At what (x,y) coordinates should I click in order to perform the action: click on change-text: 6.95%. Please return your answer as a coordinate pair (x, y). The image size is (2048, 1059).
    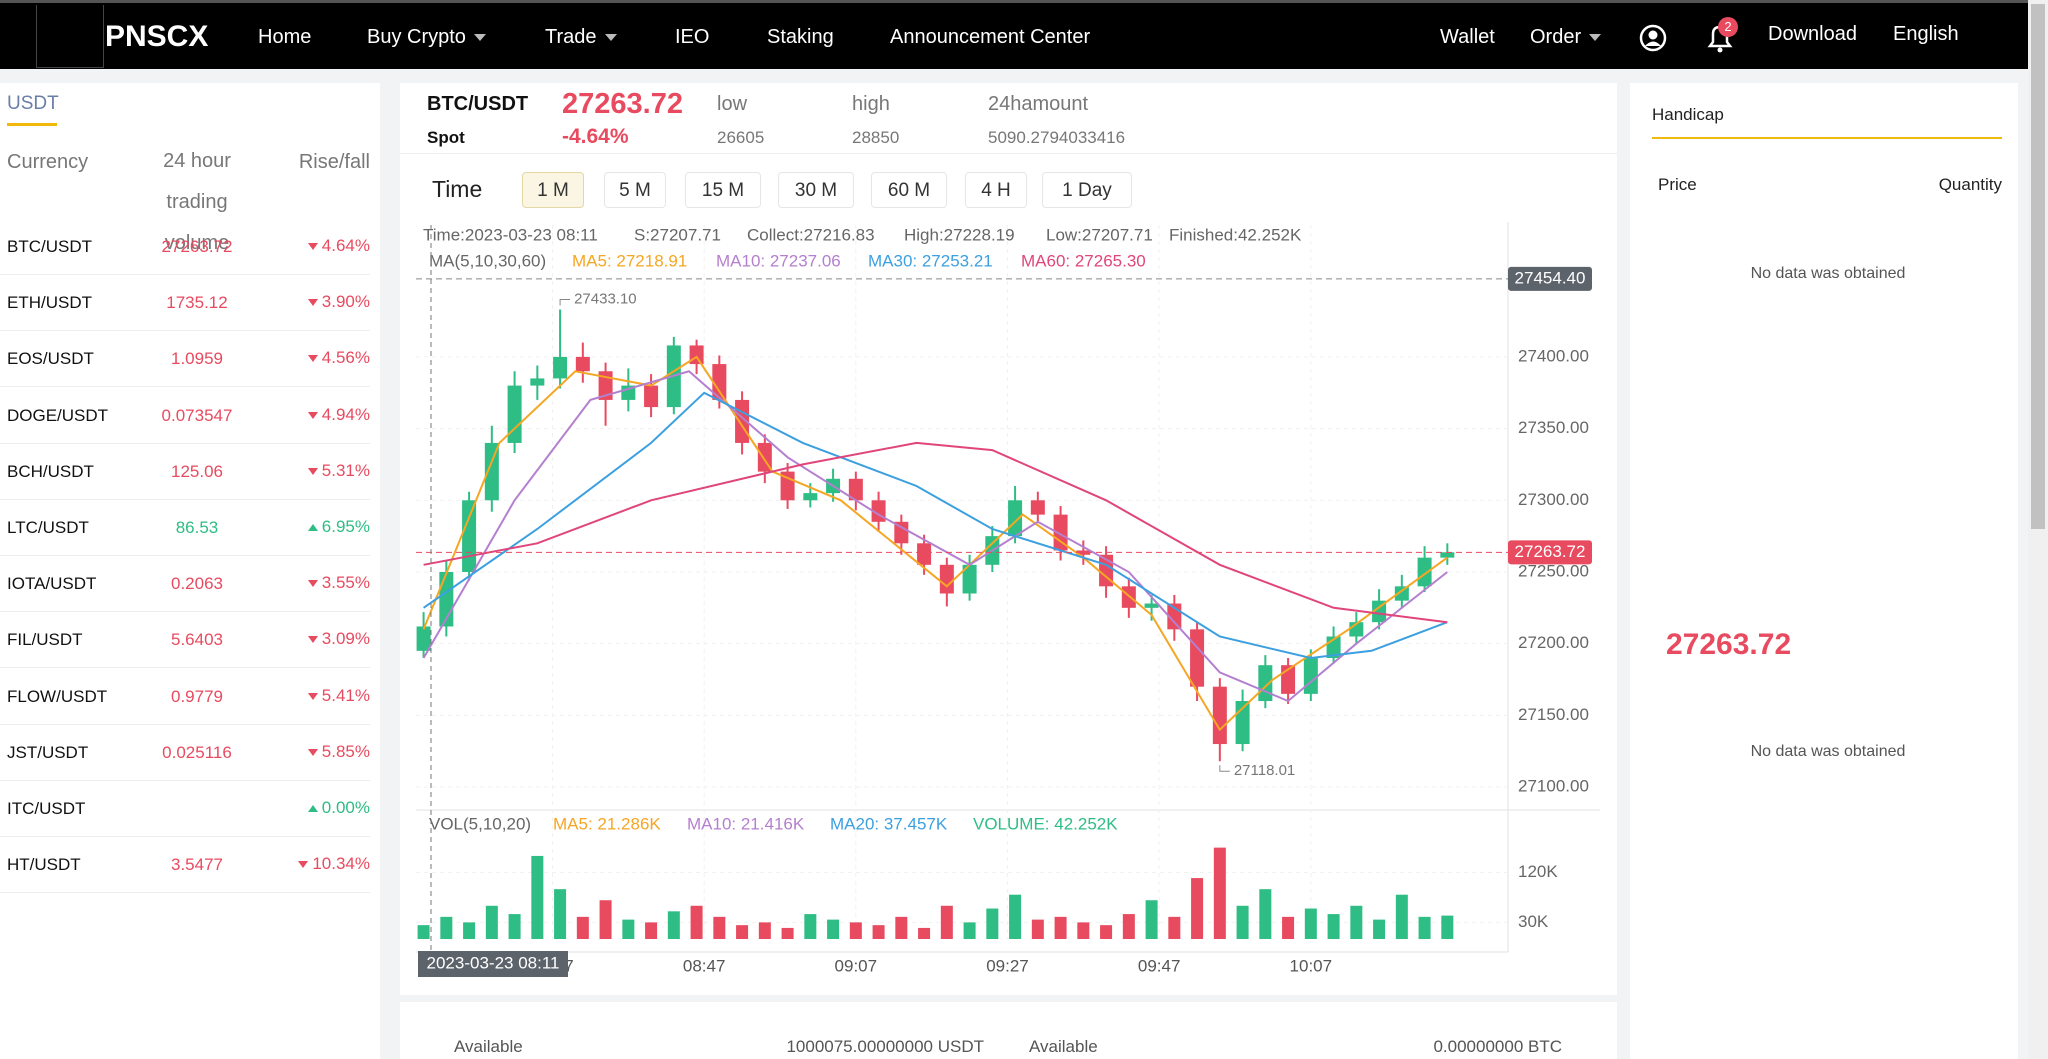
    Looking at the image, I should click on (345, 526).